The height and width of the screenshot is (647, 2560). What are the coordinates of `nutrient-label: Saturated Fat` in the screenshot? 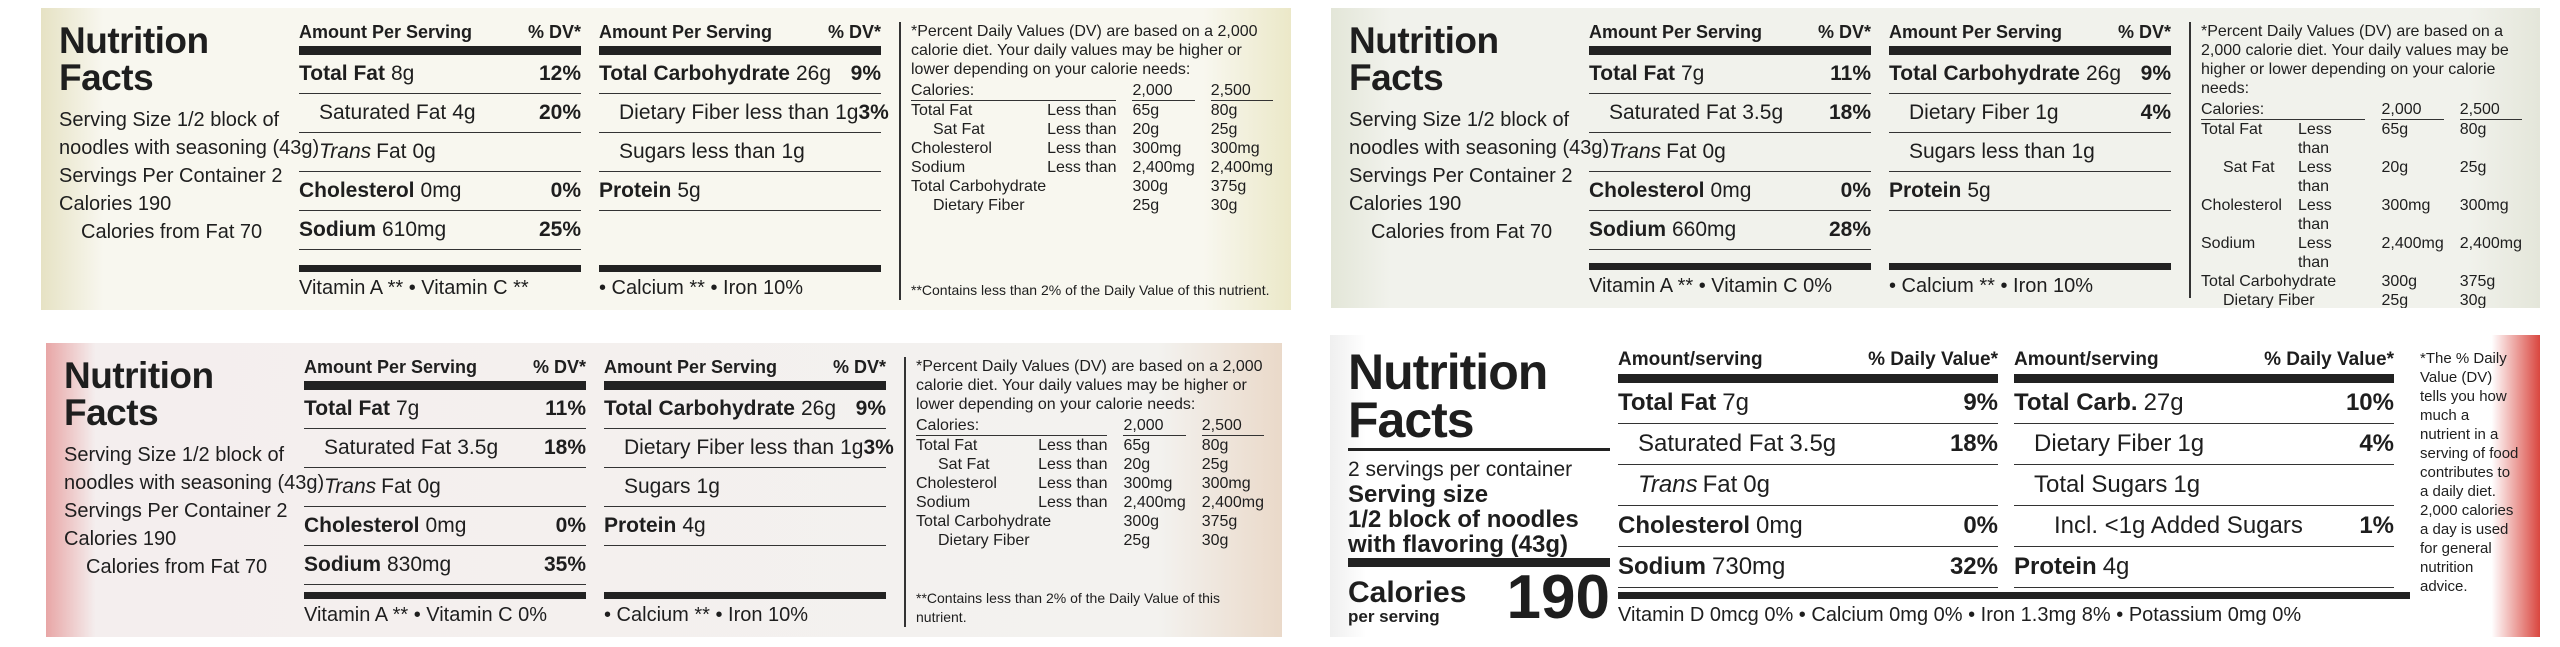 It's located at (388, 447).